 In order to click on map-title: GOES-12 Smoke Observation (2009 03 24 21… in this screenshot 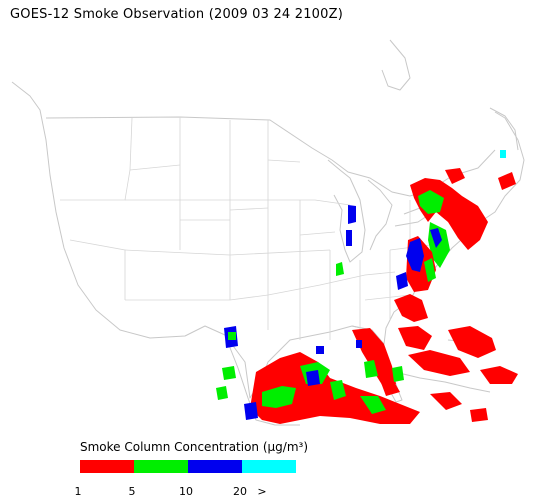, I will do `click(176, 14)`.